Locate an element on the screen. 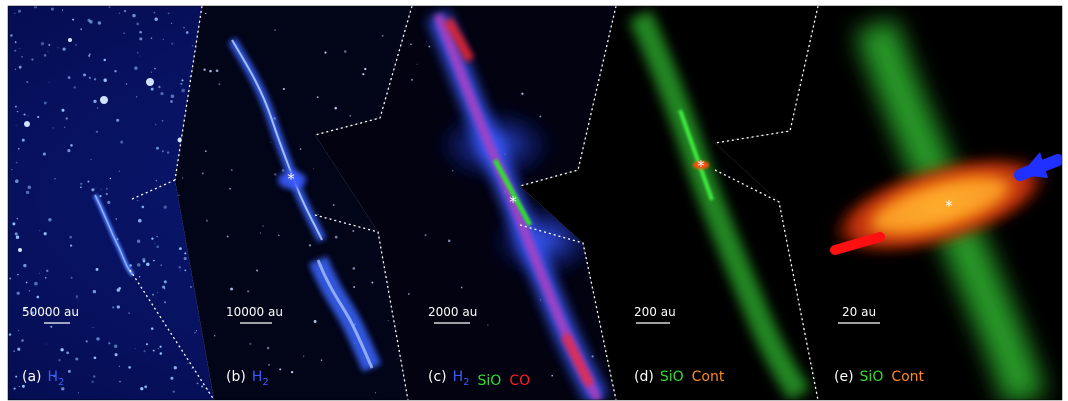 This screenshot has height=401, width=1068. source-marker-d: * is located at coordinates (701, 166).